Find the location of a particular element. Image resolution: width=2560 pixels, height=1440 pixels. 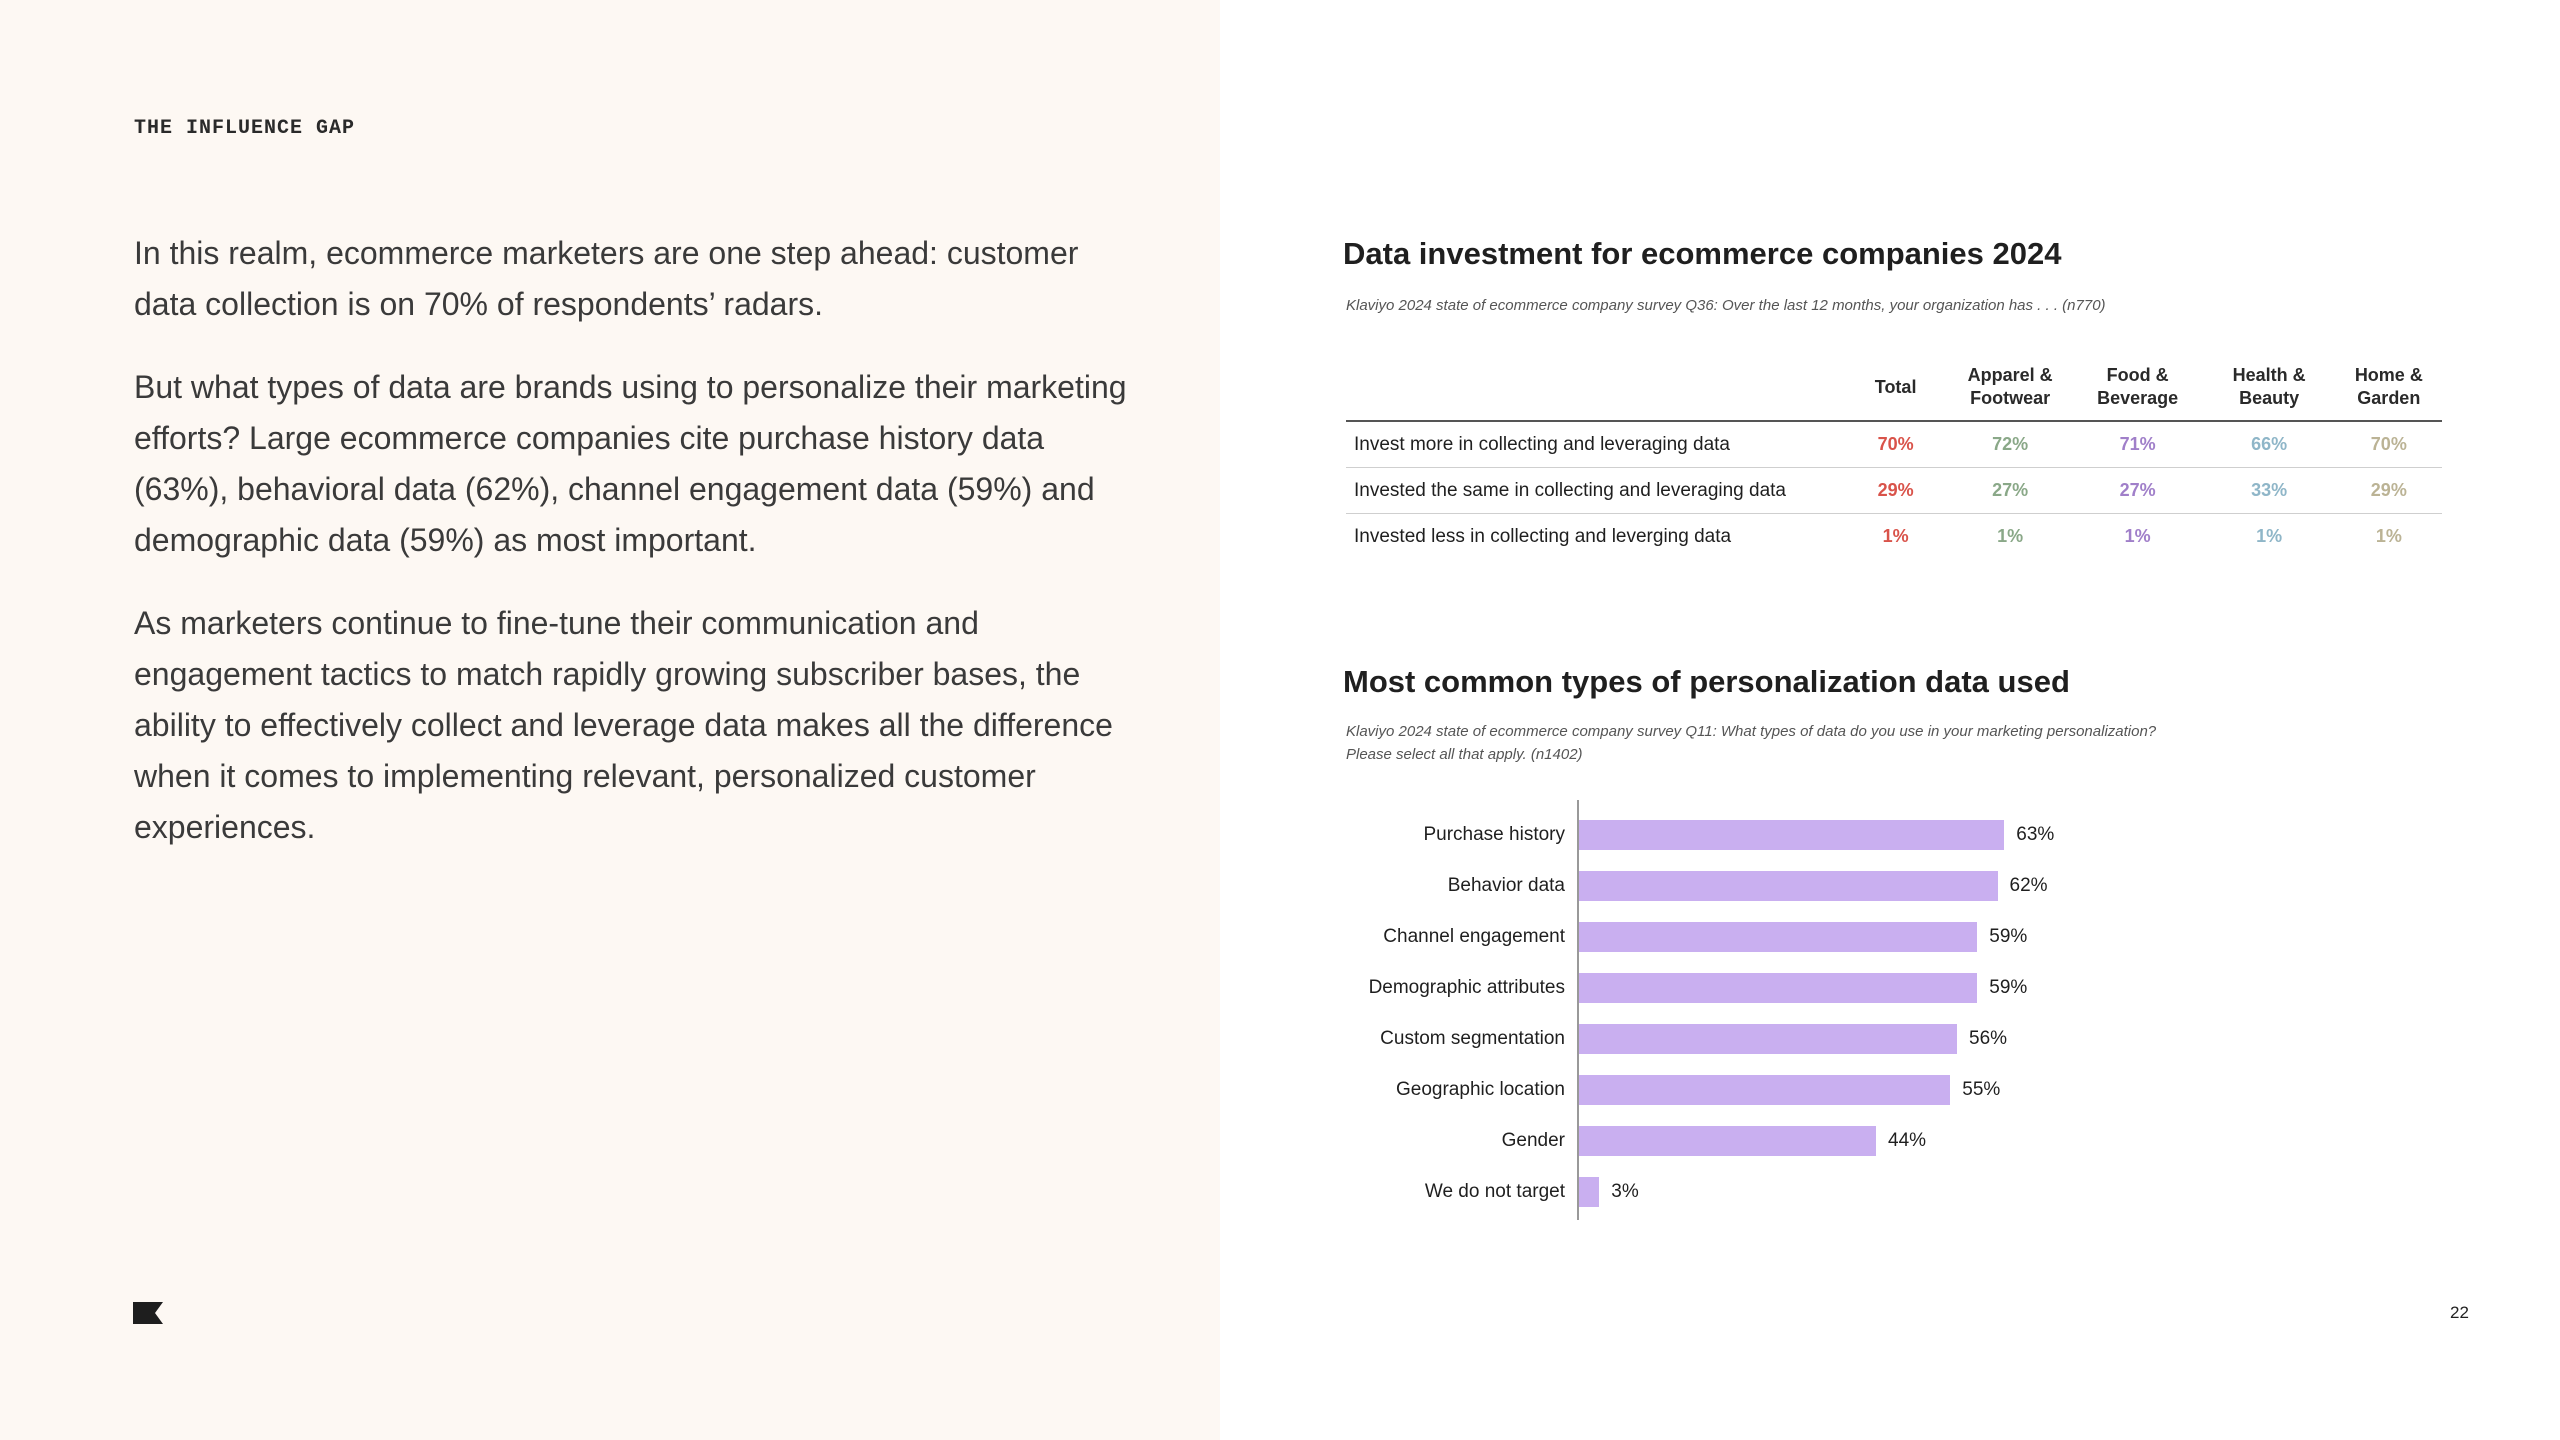

klaviyo-flag-icon is located at coordinates (148, 1313).